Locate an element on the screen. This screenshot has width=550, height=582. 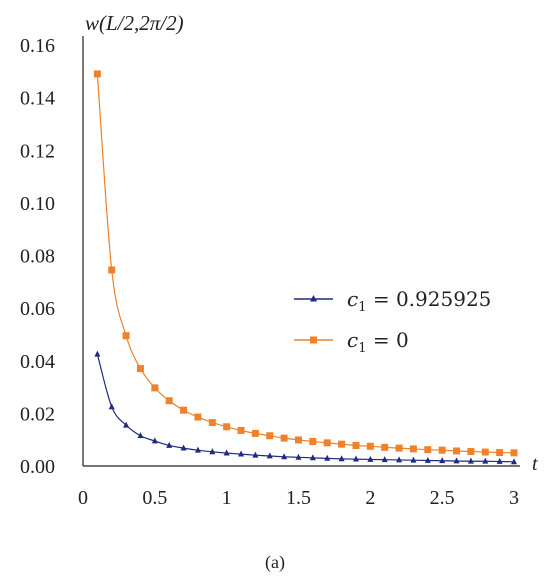
y-tick-labels: 0.00 0.02 0.04 0.06 0.08 0.10 0.12 0.14 0.16 is located at coordinates (37, 256).